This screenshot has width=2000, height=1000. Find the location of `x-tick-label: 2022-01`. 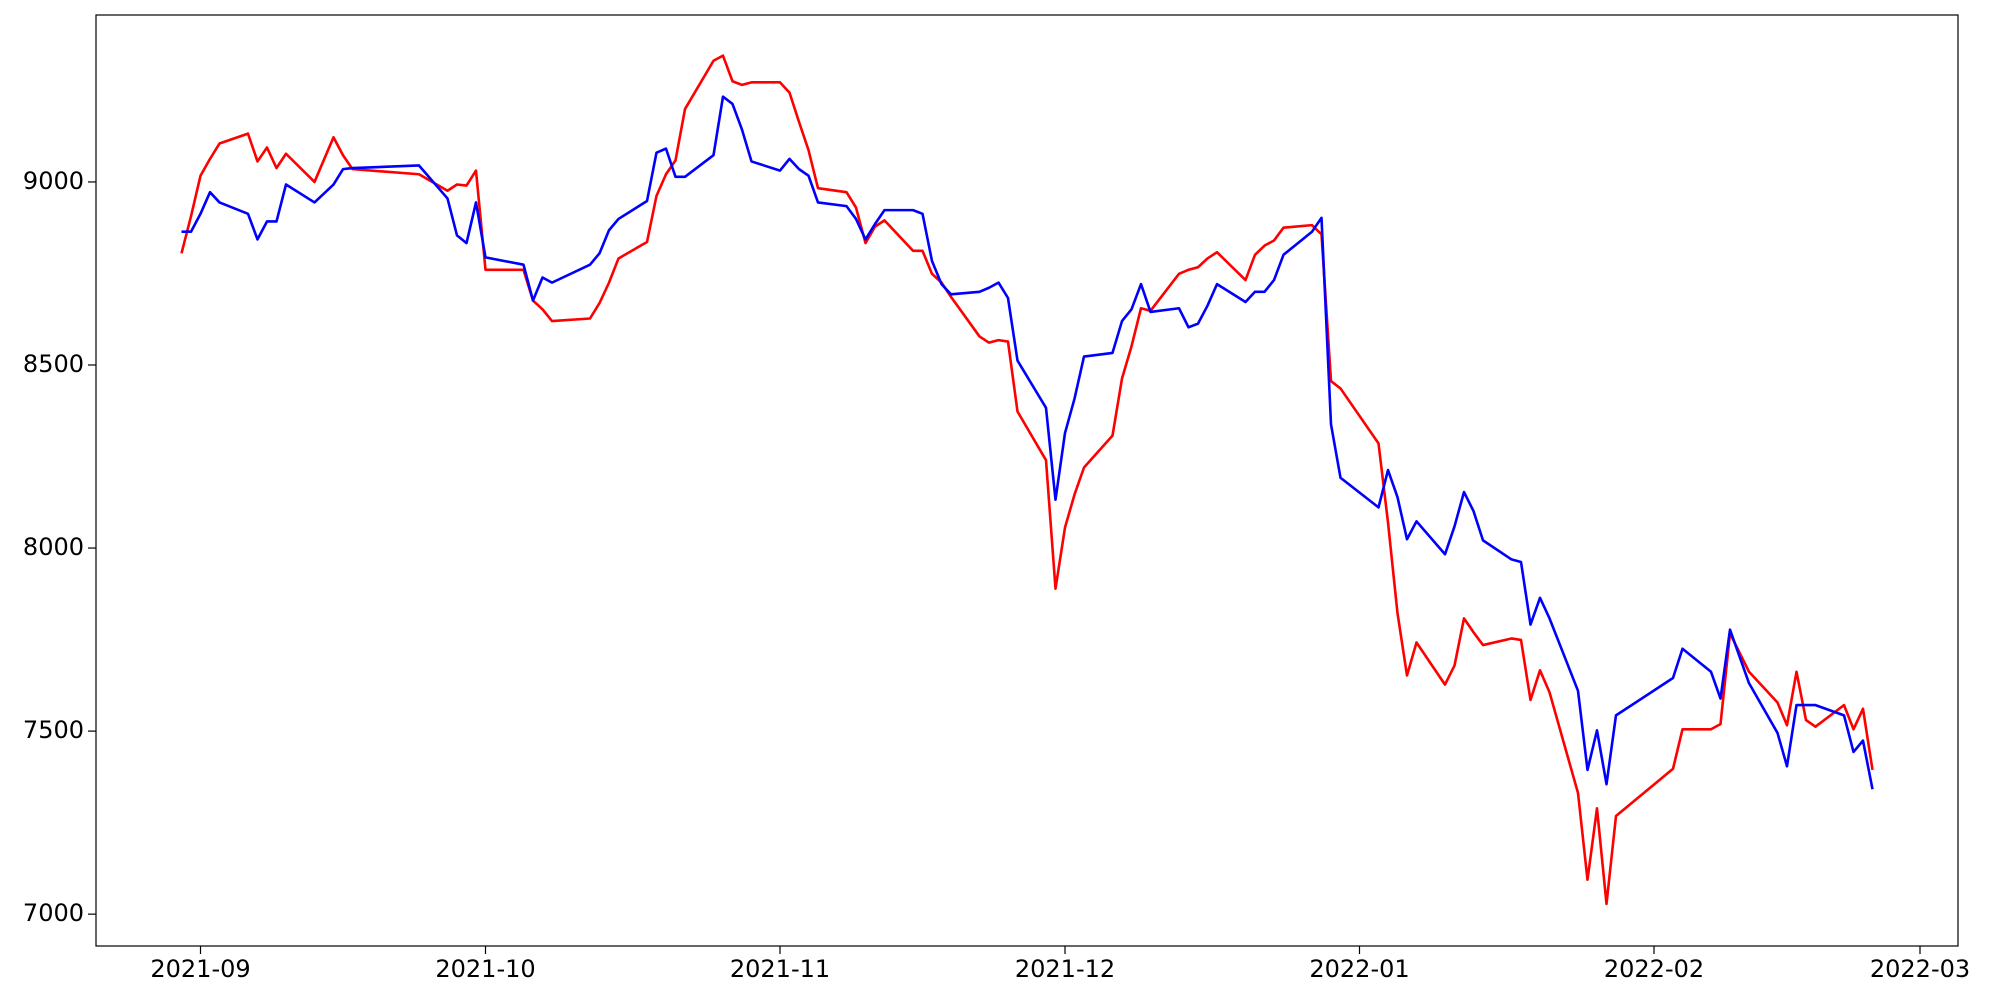

x-tick-label: 2022-01 is located at coordinates (1359, 969).